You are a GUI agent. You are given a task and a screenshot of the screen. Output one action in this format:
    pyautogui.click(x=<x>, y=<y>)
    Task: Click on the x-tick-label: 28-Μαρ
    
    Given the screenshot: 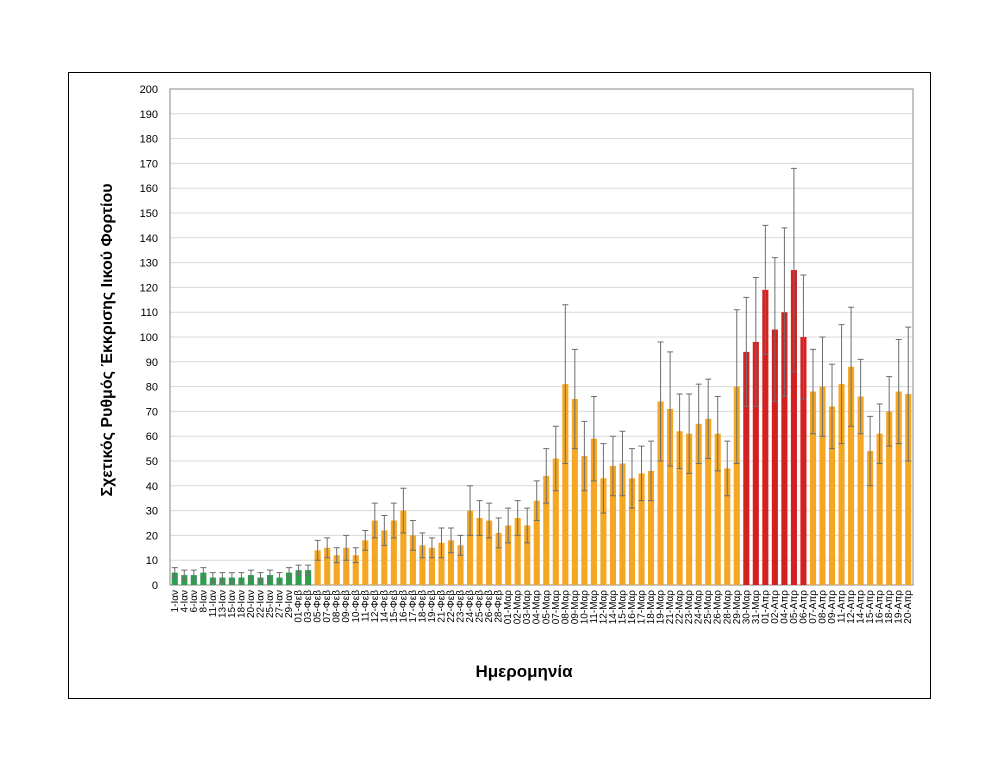 What is the action you would take?
    pyautogui.click(x=727, y=607)
    